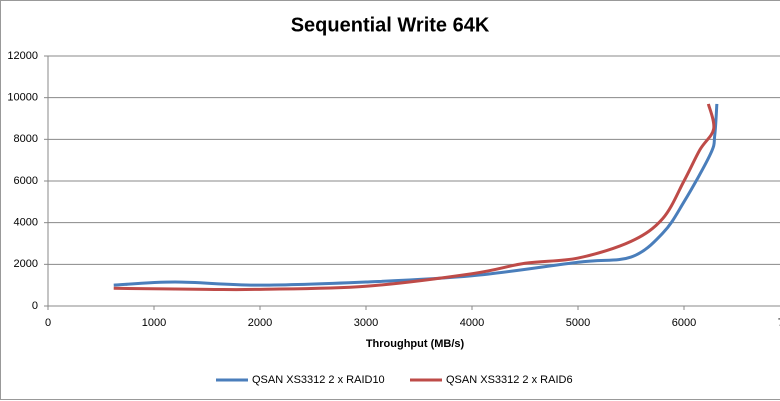 Image resolution: width=780 pixels, height=401 pixels. What do you see at coordinates (415, 344) in the screenshot?
I see `x-axis-label: Throughput (MB/s)` at bounding box center [415, 344].